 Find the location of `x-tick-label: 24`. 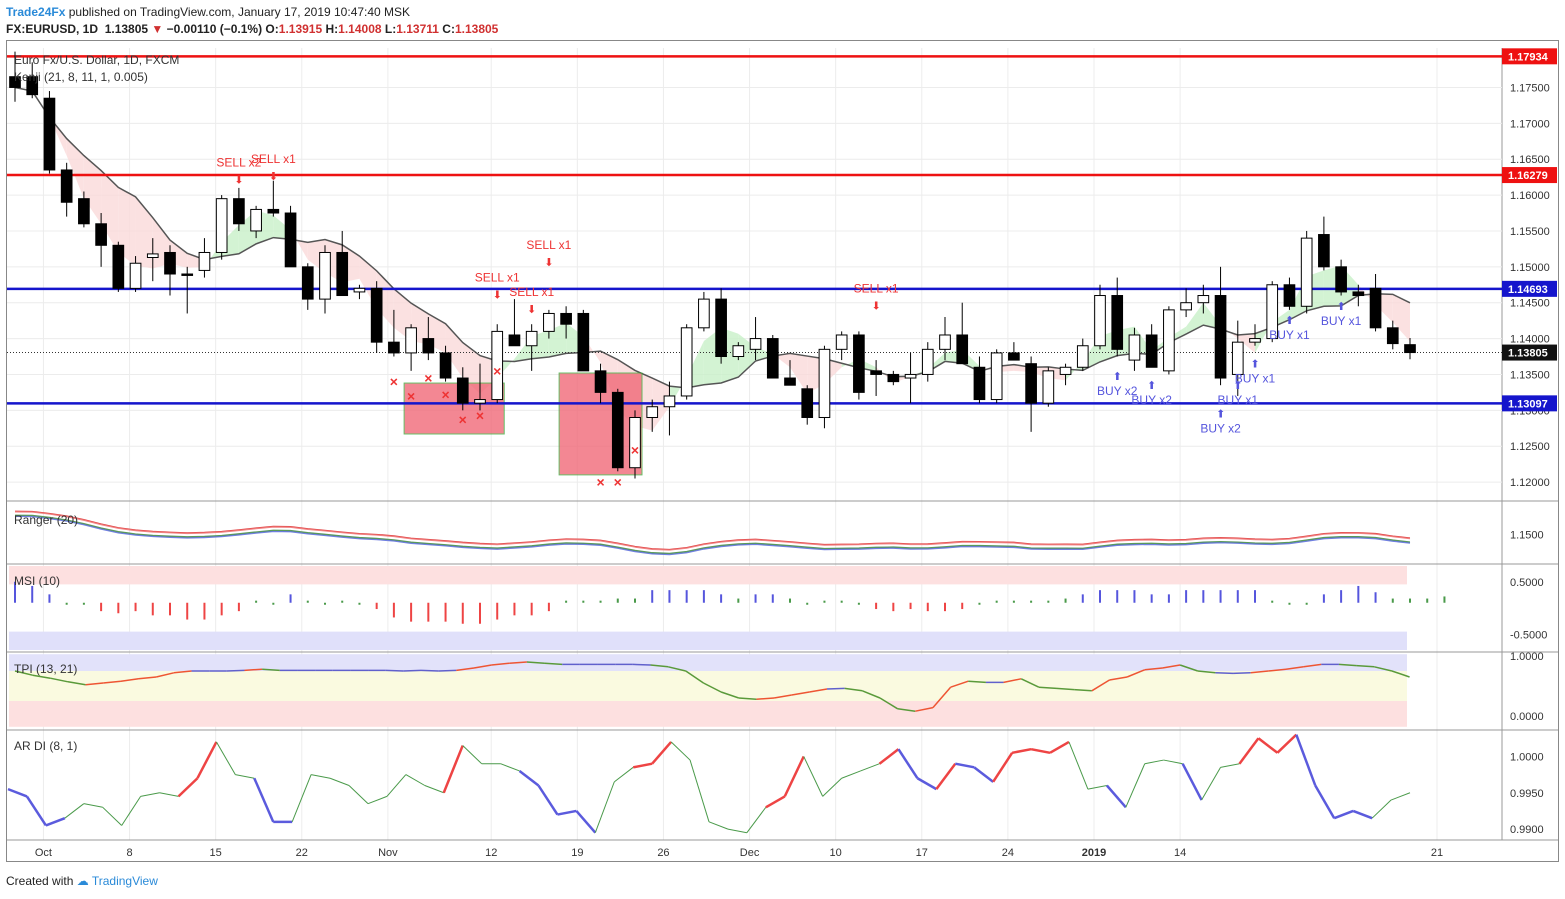

x-tick-label: 24 is located at coordinates (1008, 853).